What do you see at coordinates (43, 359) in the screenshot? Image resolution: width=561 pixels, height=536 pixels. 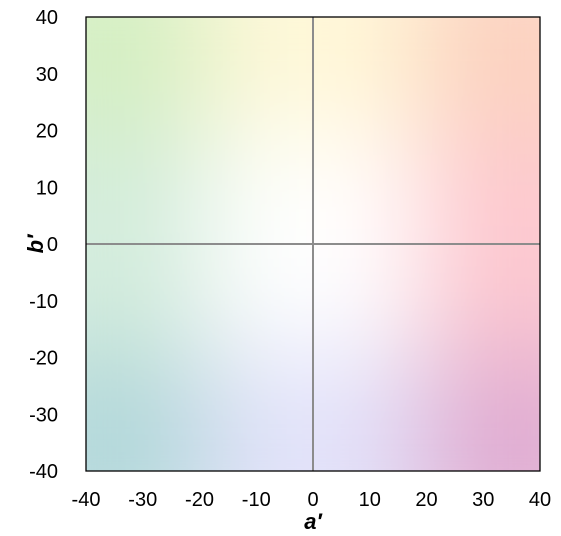 I see `y-tick-label: -20` at bounding box center [43, 359].